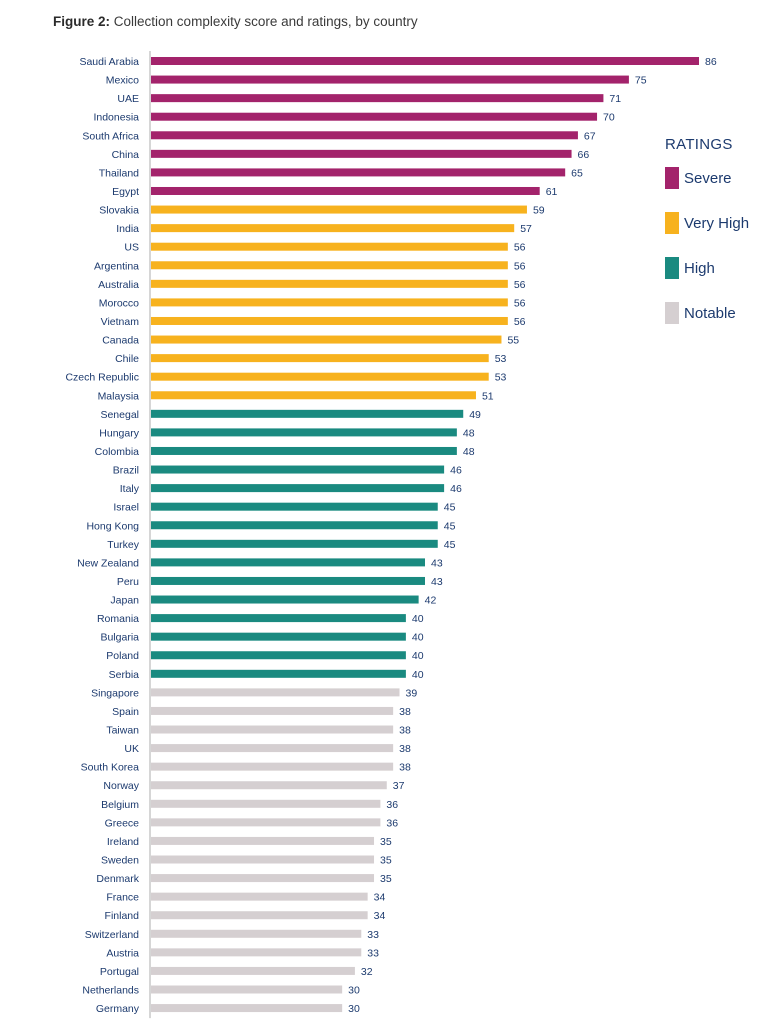 This screenshot has width=761, height=1024. What do you see at coordinates (437, 563) in the screenshot?
I see `value-label: 43` at bounding box center [437, 563].